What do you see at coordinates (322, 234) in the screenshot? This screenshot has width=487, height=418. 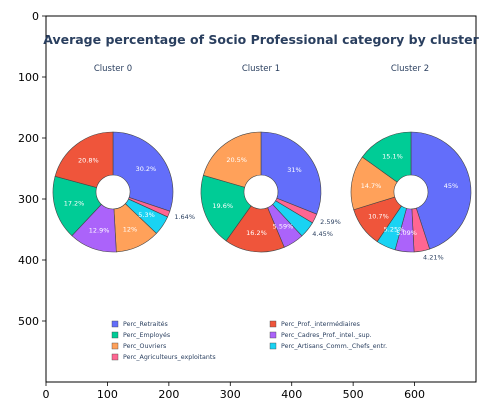 I see `pie-data-label: 4.45%` at bounding box center [322, 234].